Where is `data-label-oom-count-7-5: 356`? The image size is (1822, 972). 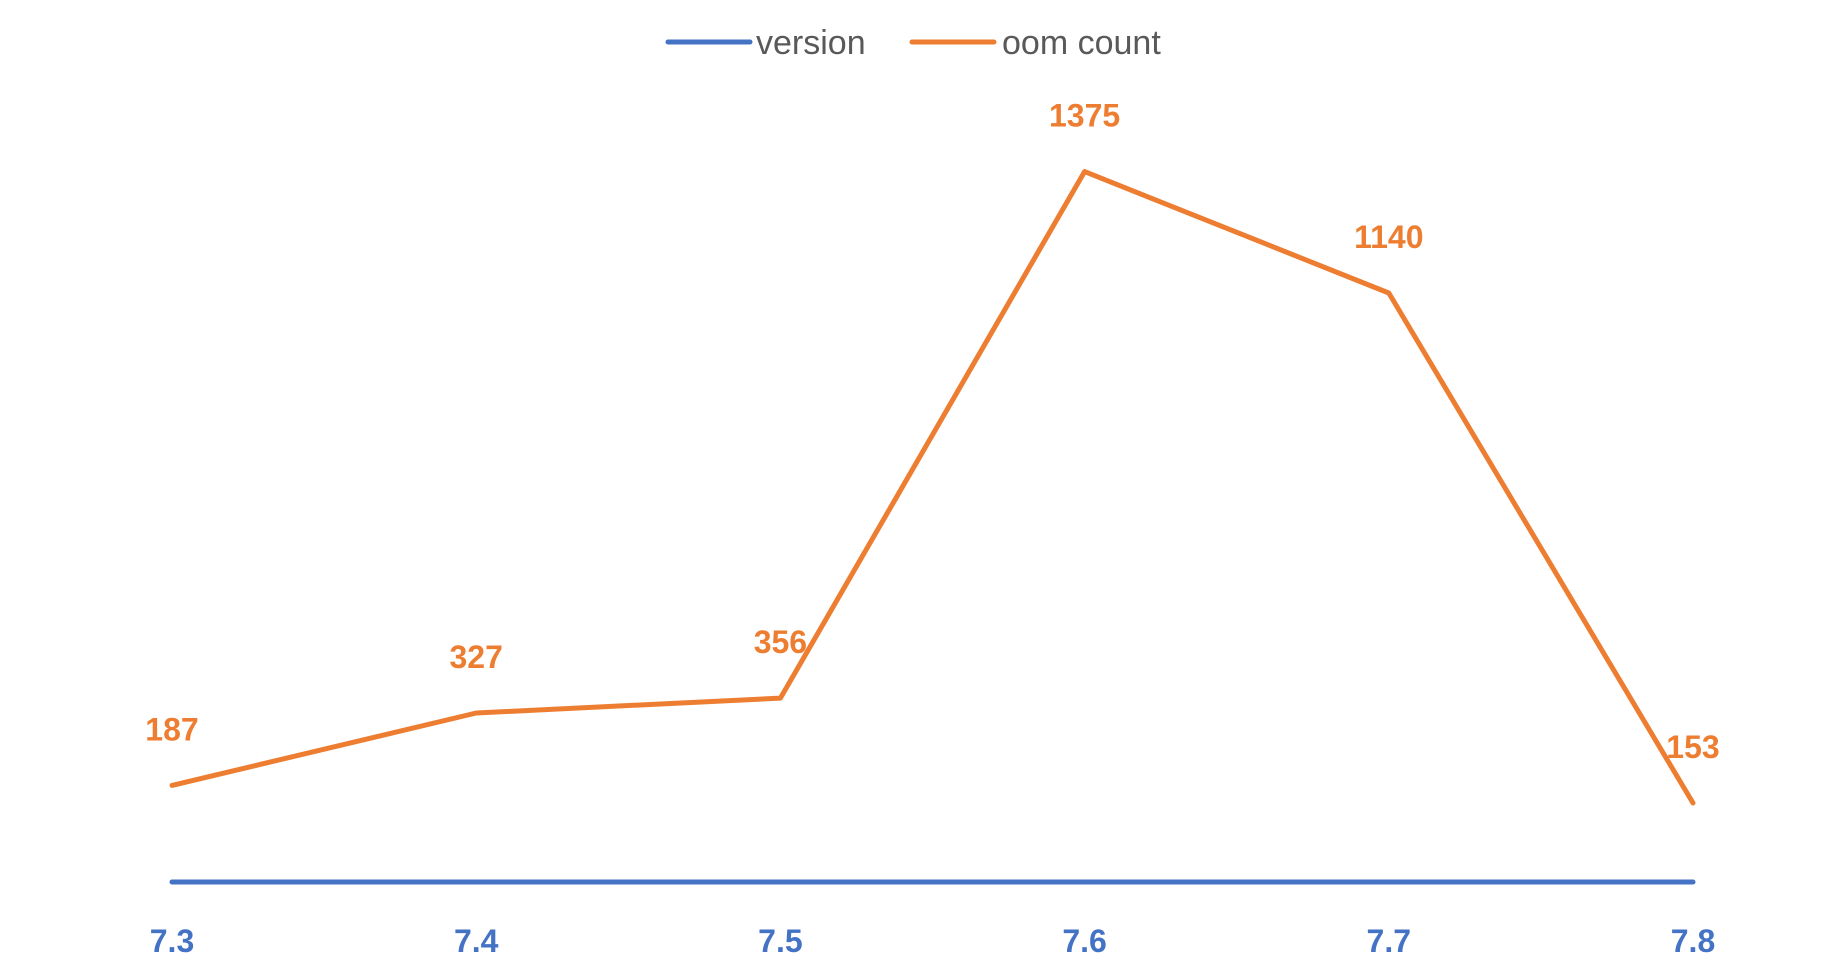 data-label-oom-count-7-5: 356 is located at coordinates (780, 642).